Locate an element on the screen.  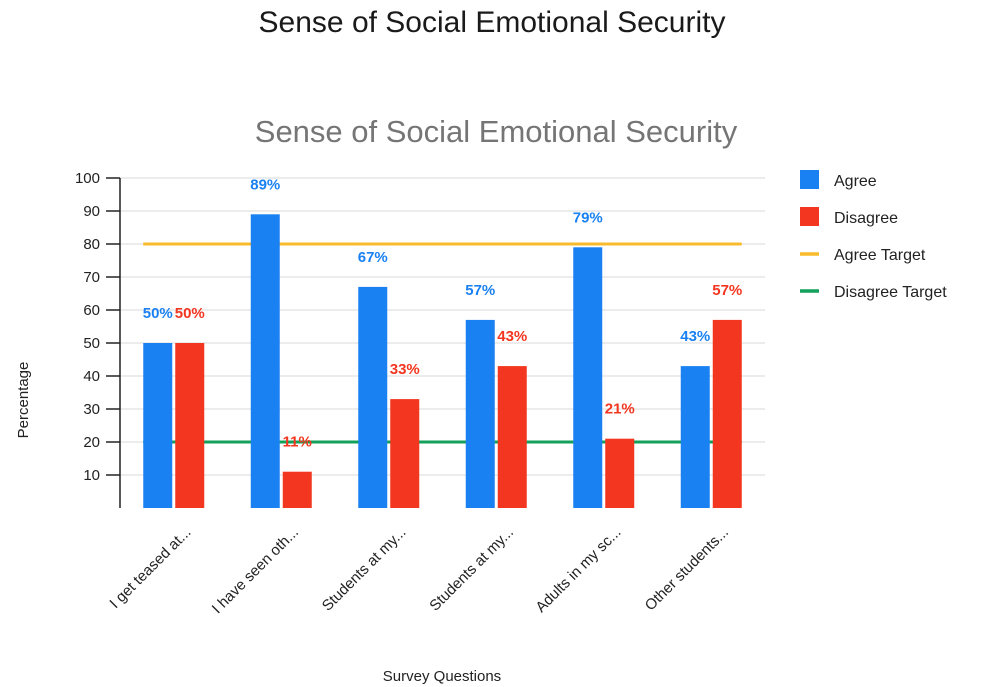
data-label-disagree: 33% is located at coordinates (405, 369).